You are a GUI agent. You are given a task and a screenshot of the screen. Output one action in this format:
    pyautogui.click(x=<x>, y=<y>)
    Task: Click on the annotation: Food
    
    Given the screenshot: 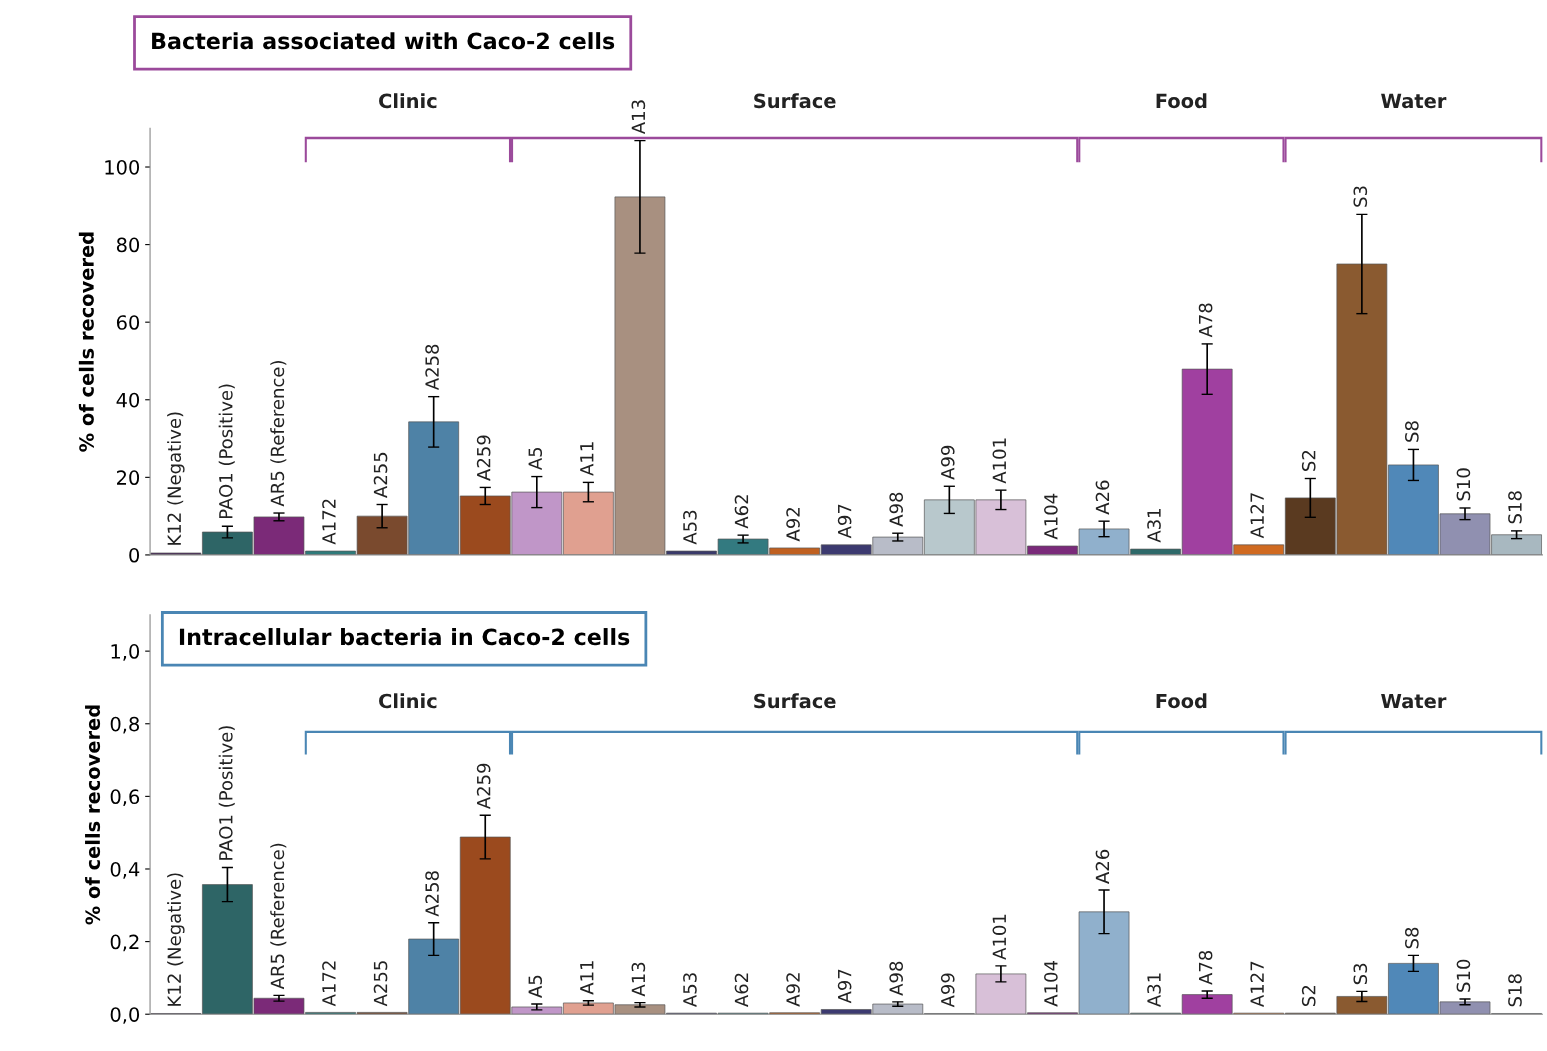 What is the action you would take?
    pyautogui.click(x=1181, y=701)
    